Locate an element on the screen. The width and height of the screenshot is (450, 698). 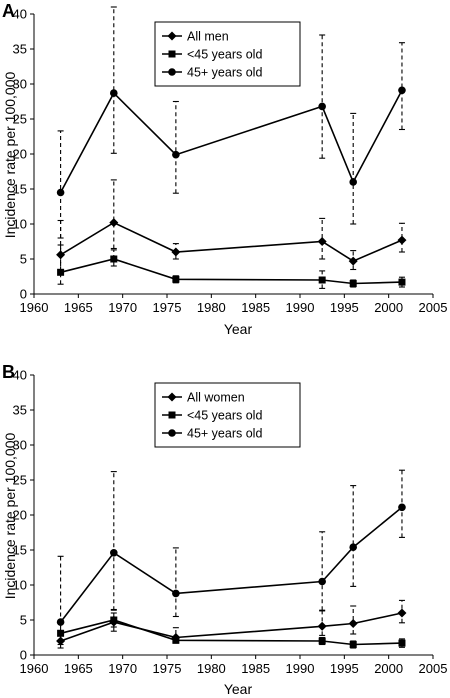
x-tick-label: 1975 is located at coordinates (167, 668).